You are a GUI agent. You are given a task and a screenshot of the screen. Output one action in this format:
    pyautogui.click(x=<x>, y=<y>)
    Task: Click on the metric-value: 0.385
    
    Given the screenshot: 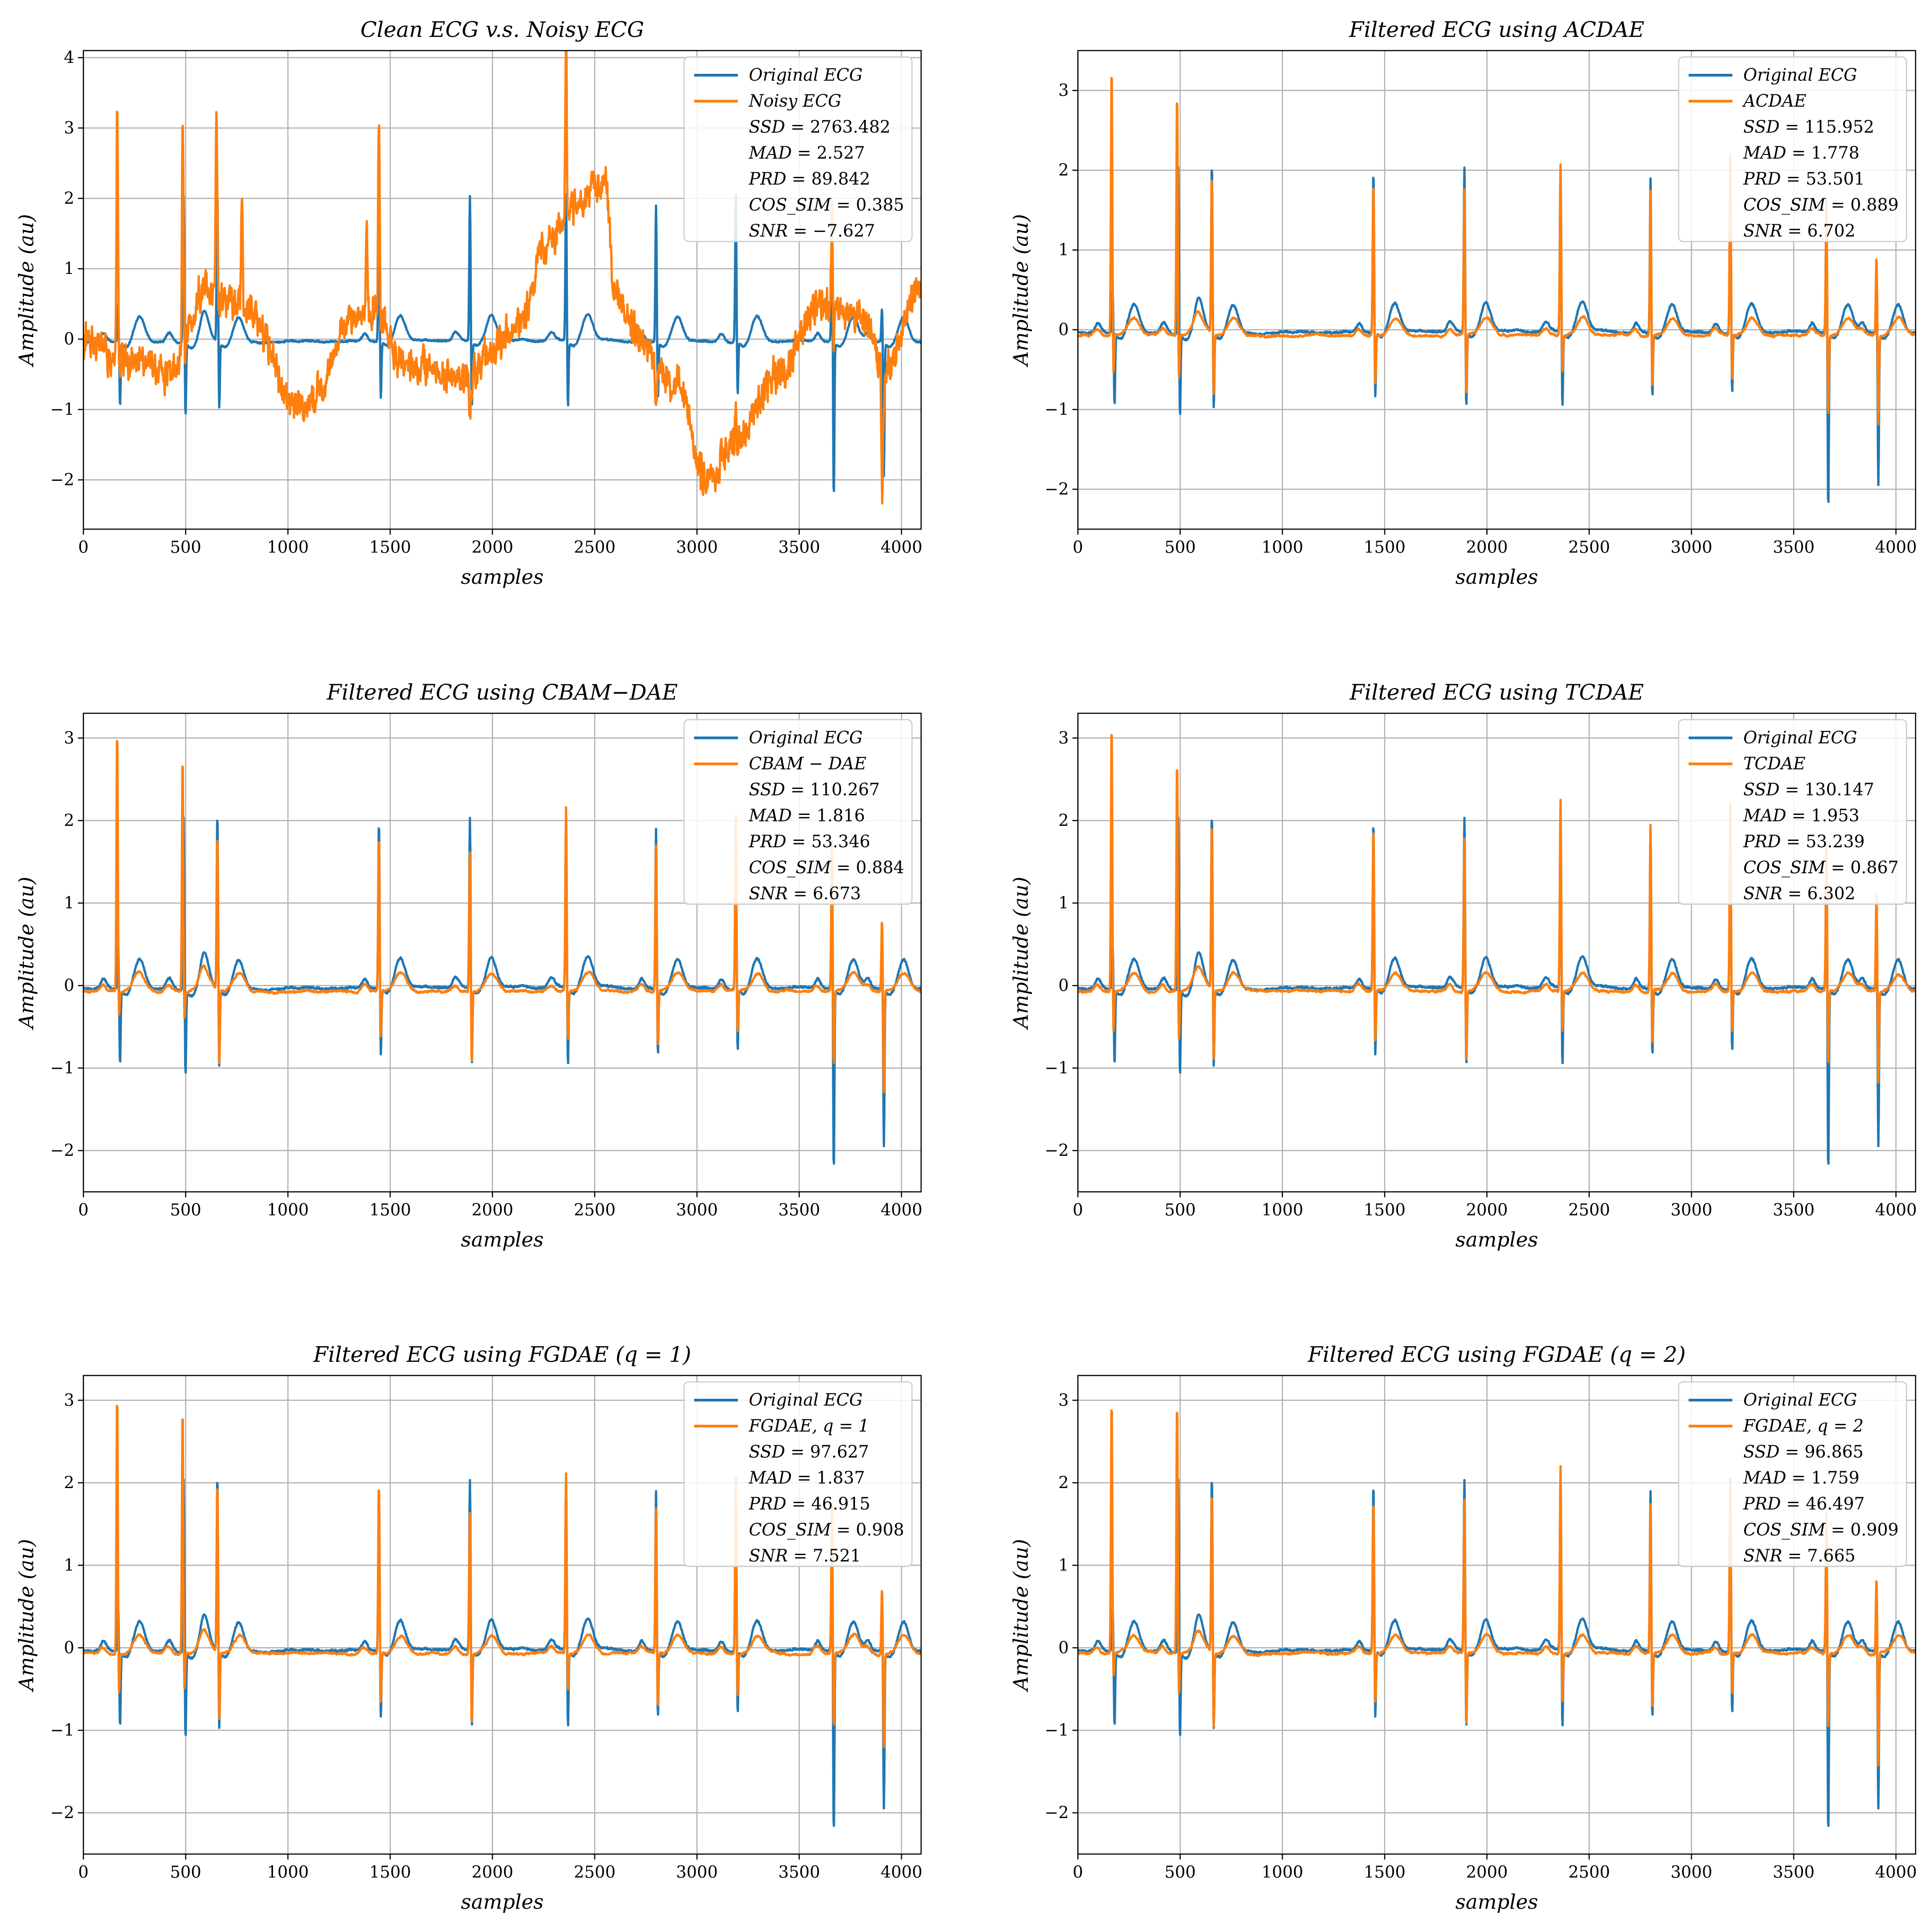 What is the action you would take?
    pyautogui.click(x=880, y=205)
    